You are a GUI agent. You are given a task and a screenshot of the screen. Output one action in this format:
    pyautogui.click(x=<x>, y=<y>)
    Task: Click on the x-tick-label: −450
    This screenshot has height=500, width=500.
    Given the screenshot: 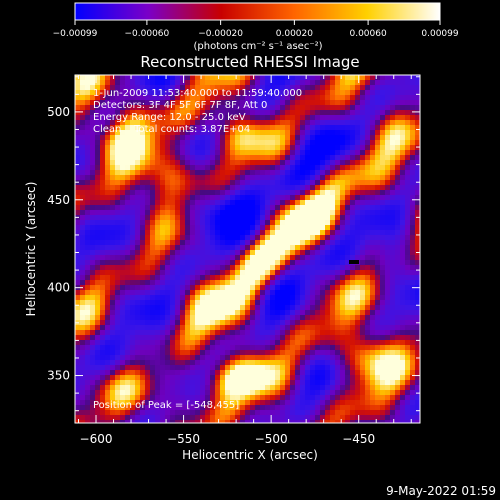 What is the action you would take?
    pyautogui.click(x=358, y=439)
    